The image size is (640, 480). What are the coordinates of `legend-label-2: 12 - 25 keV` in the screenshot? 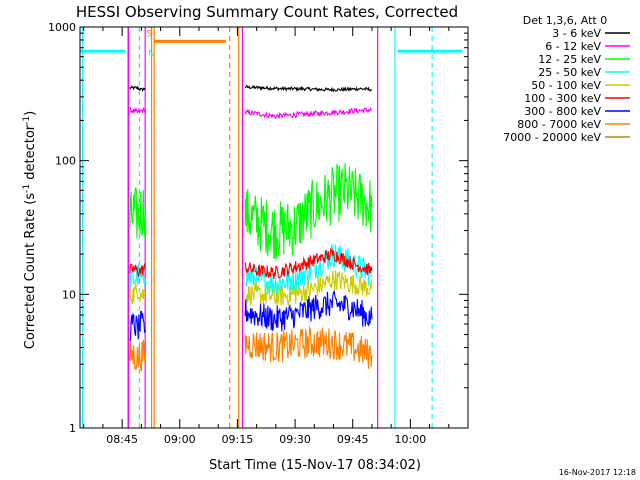 It's located at (569, 59).